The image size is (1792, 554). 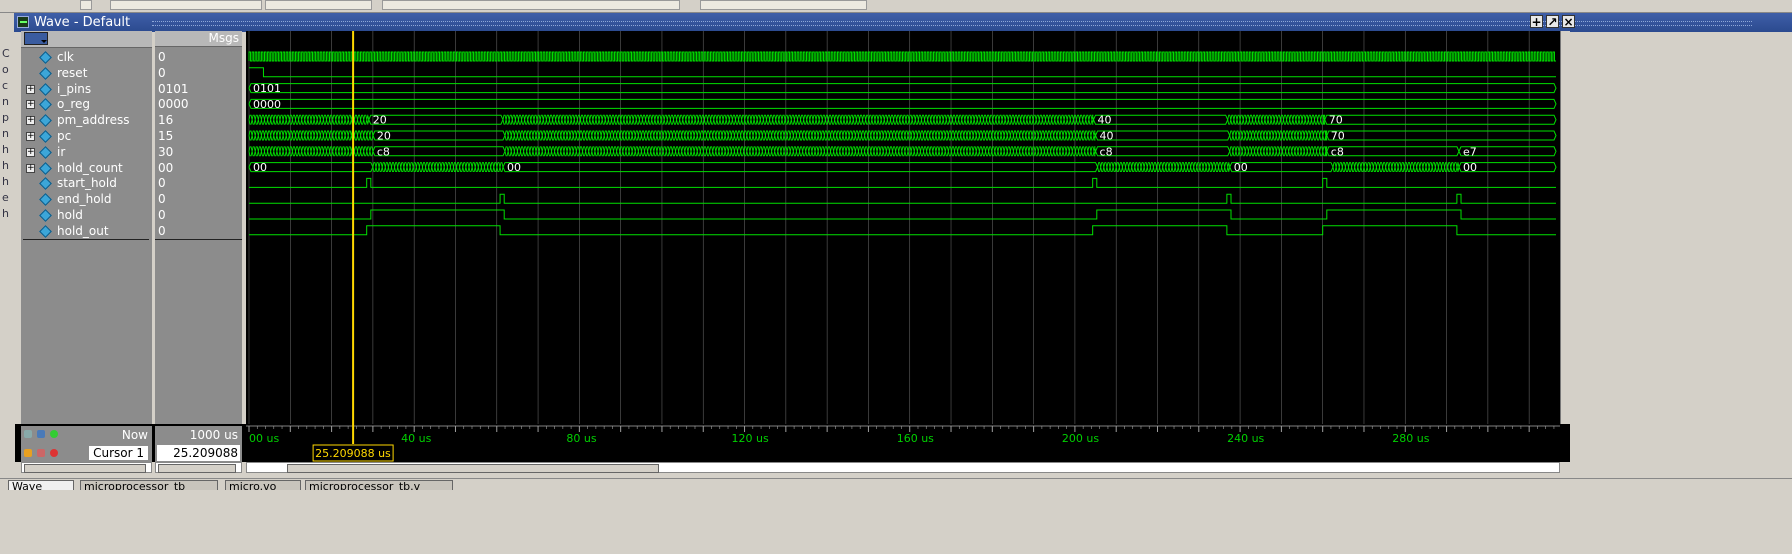 I want to click on add-pane-button: +, so click(x=1536, y=22).